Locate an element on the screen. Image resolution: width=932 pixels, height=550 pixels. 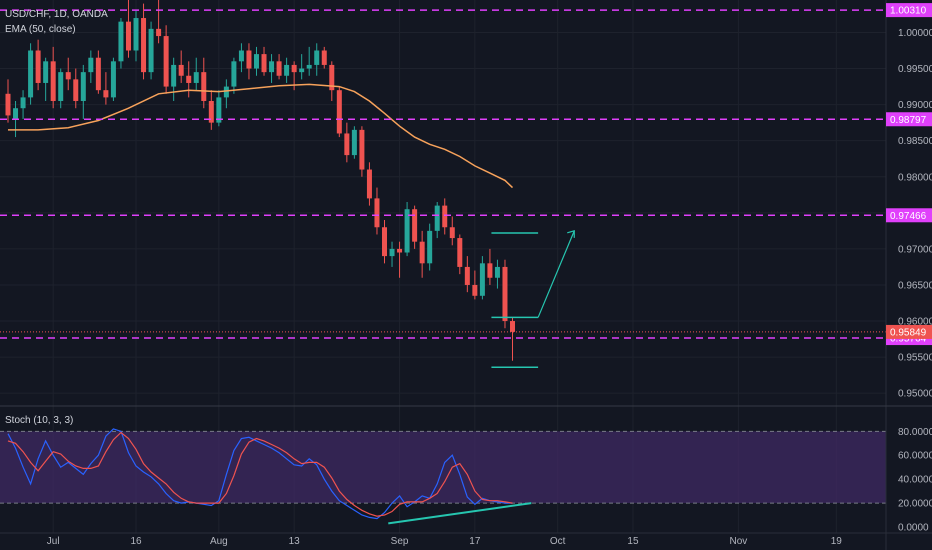
stoch-legend: Stoch (10, 3, 3) is located at coordinates (39, 420).